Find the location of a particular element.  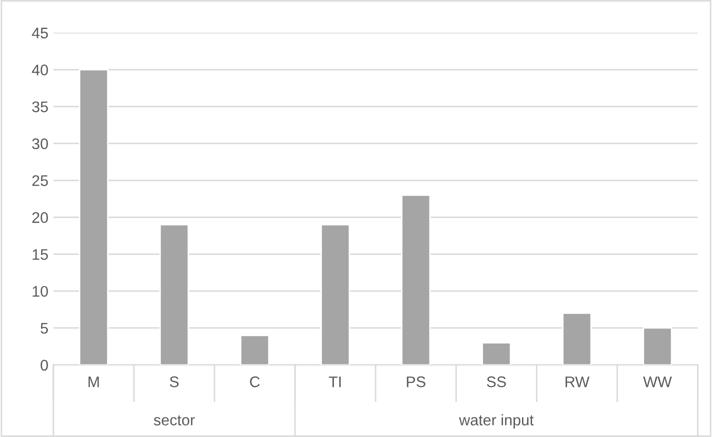

text: water input is located at coordinates (496, 421).